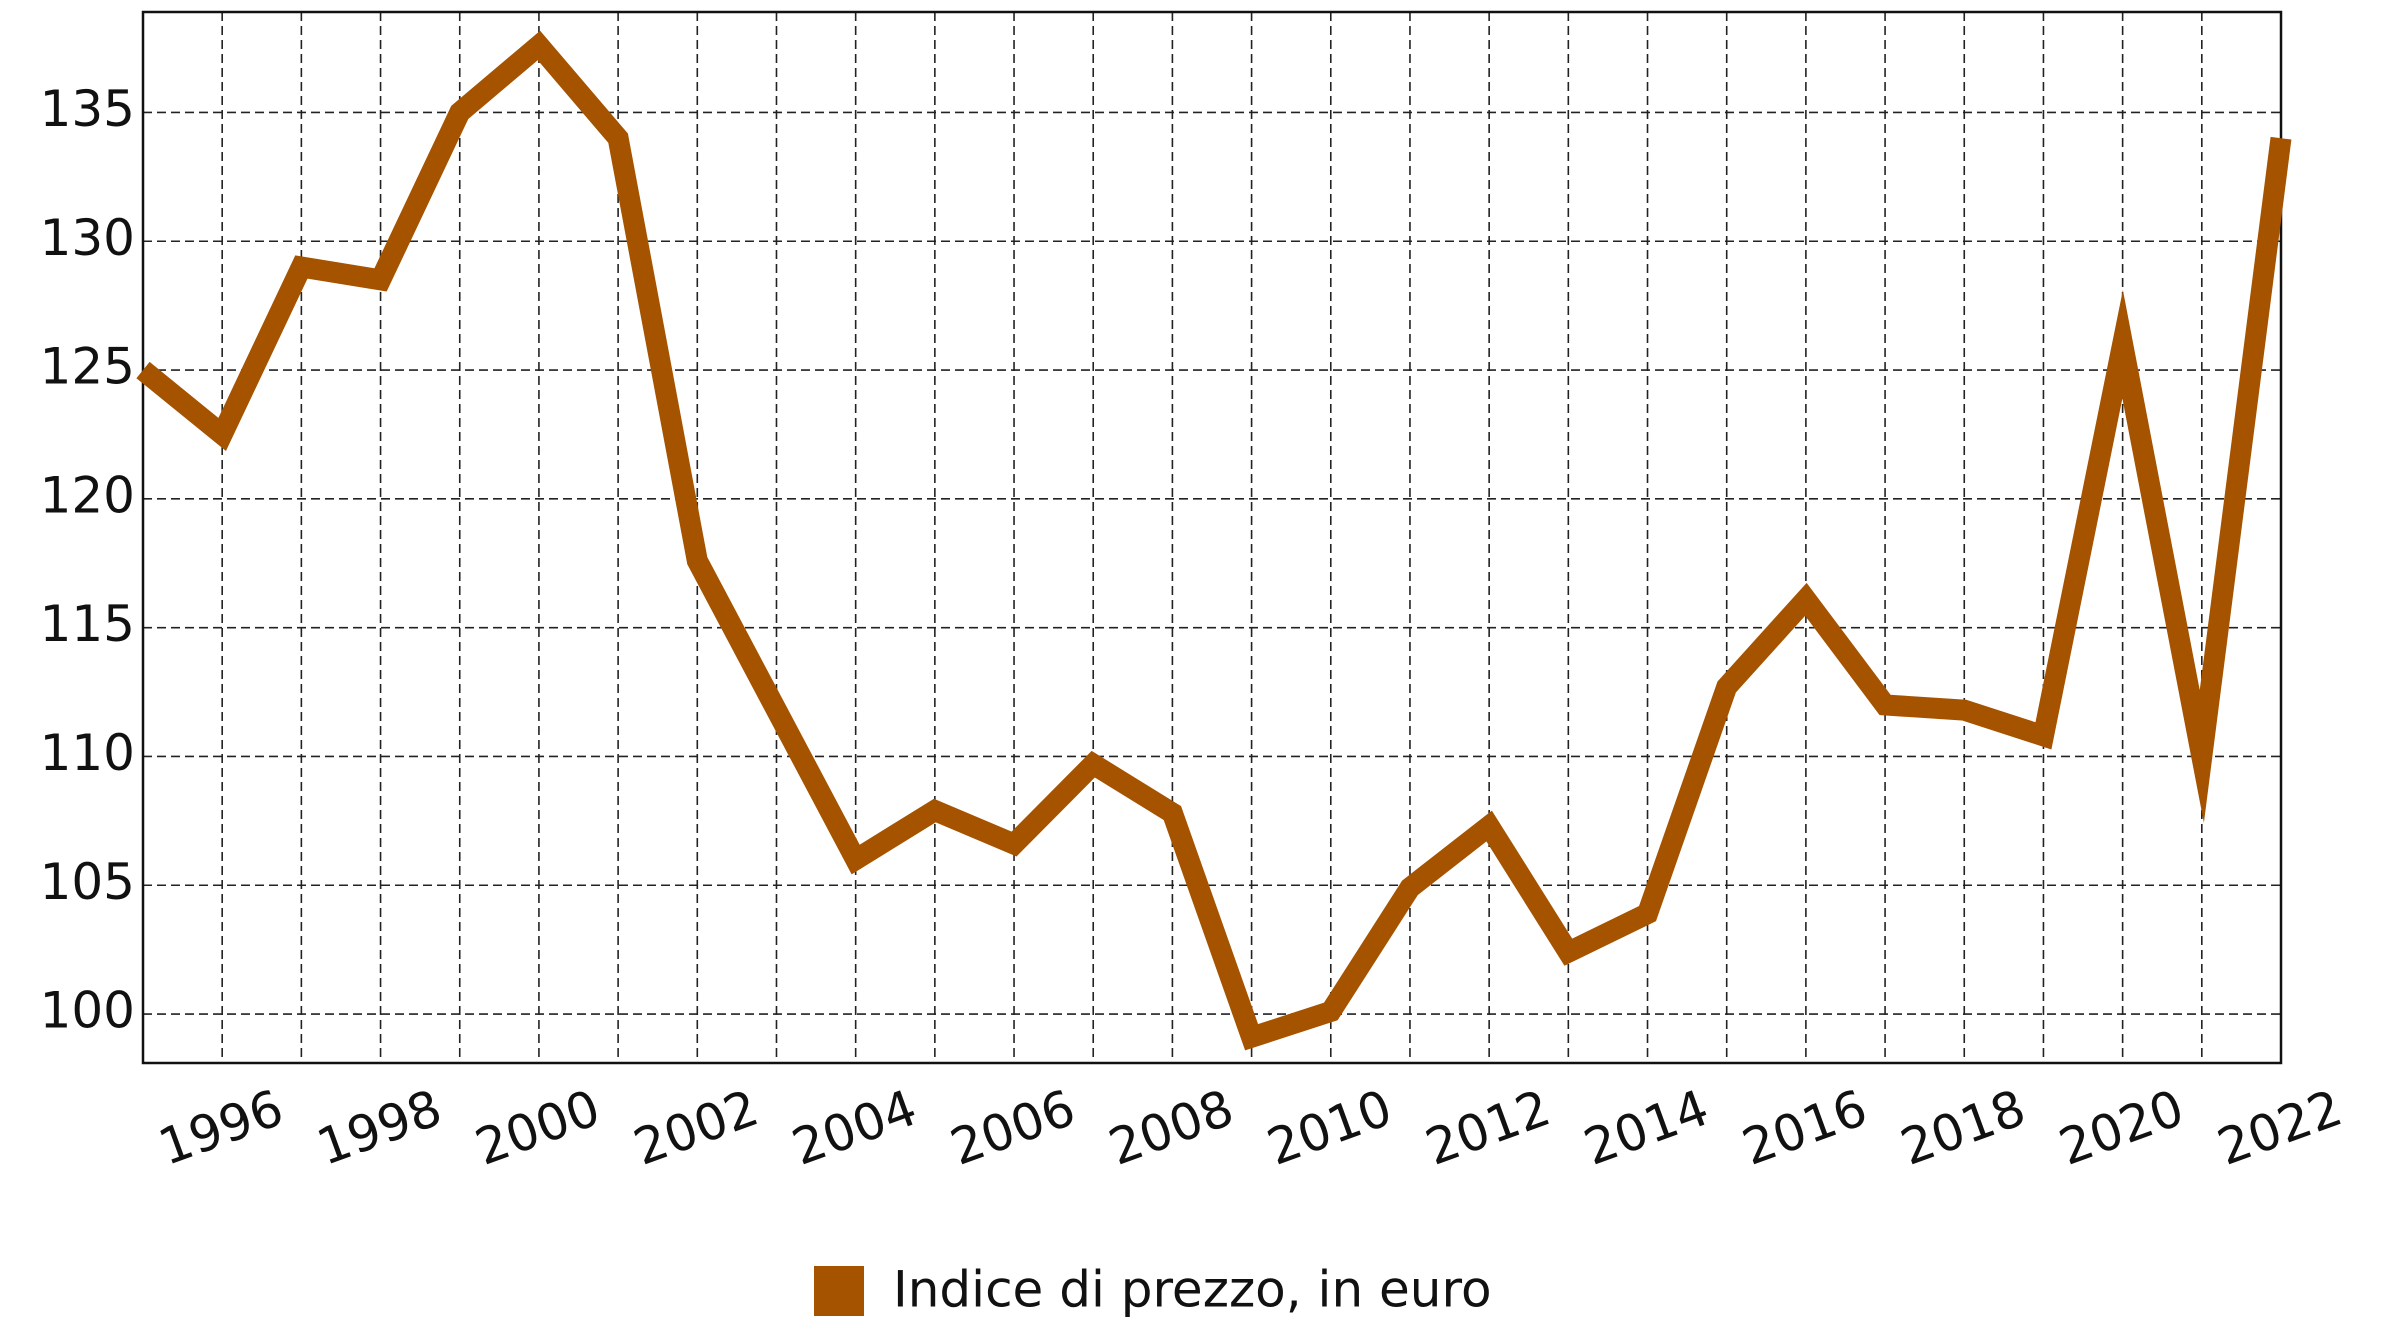  I want to click on y-tick-label: 100, so click(87, 1011).